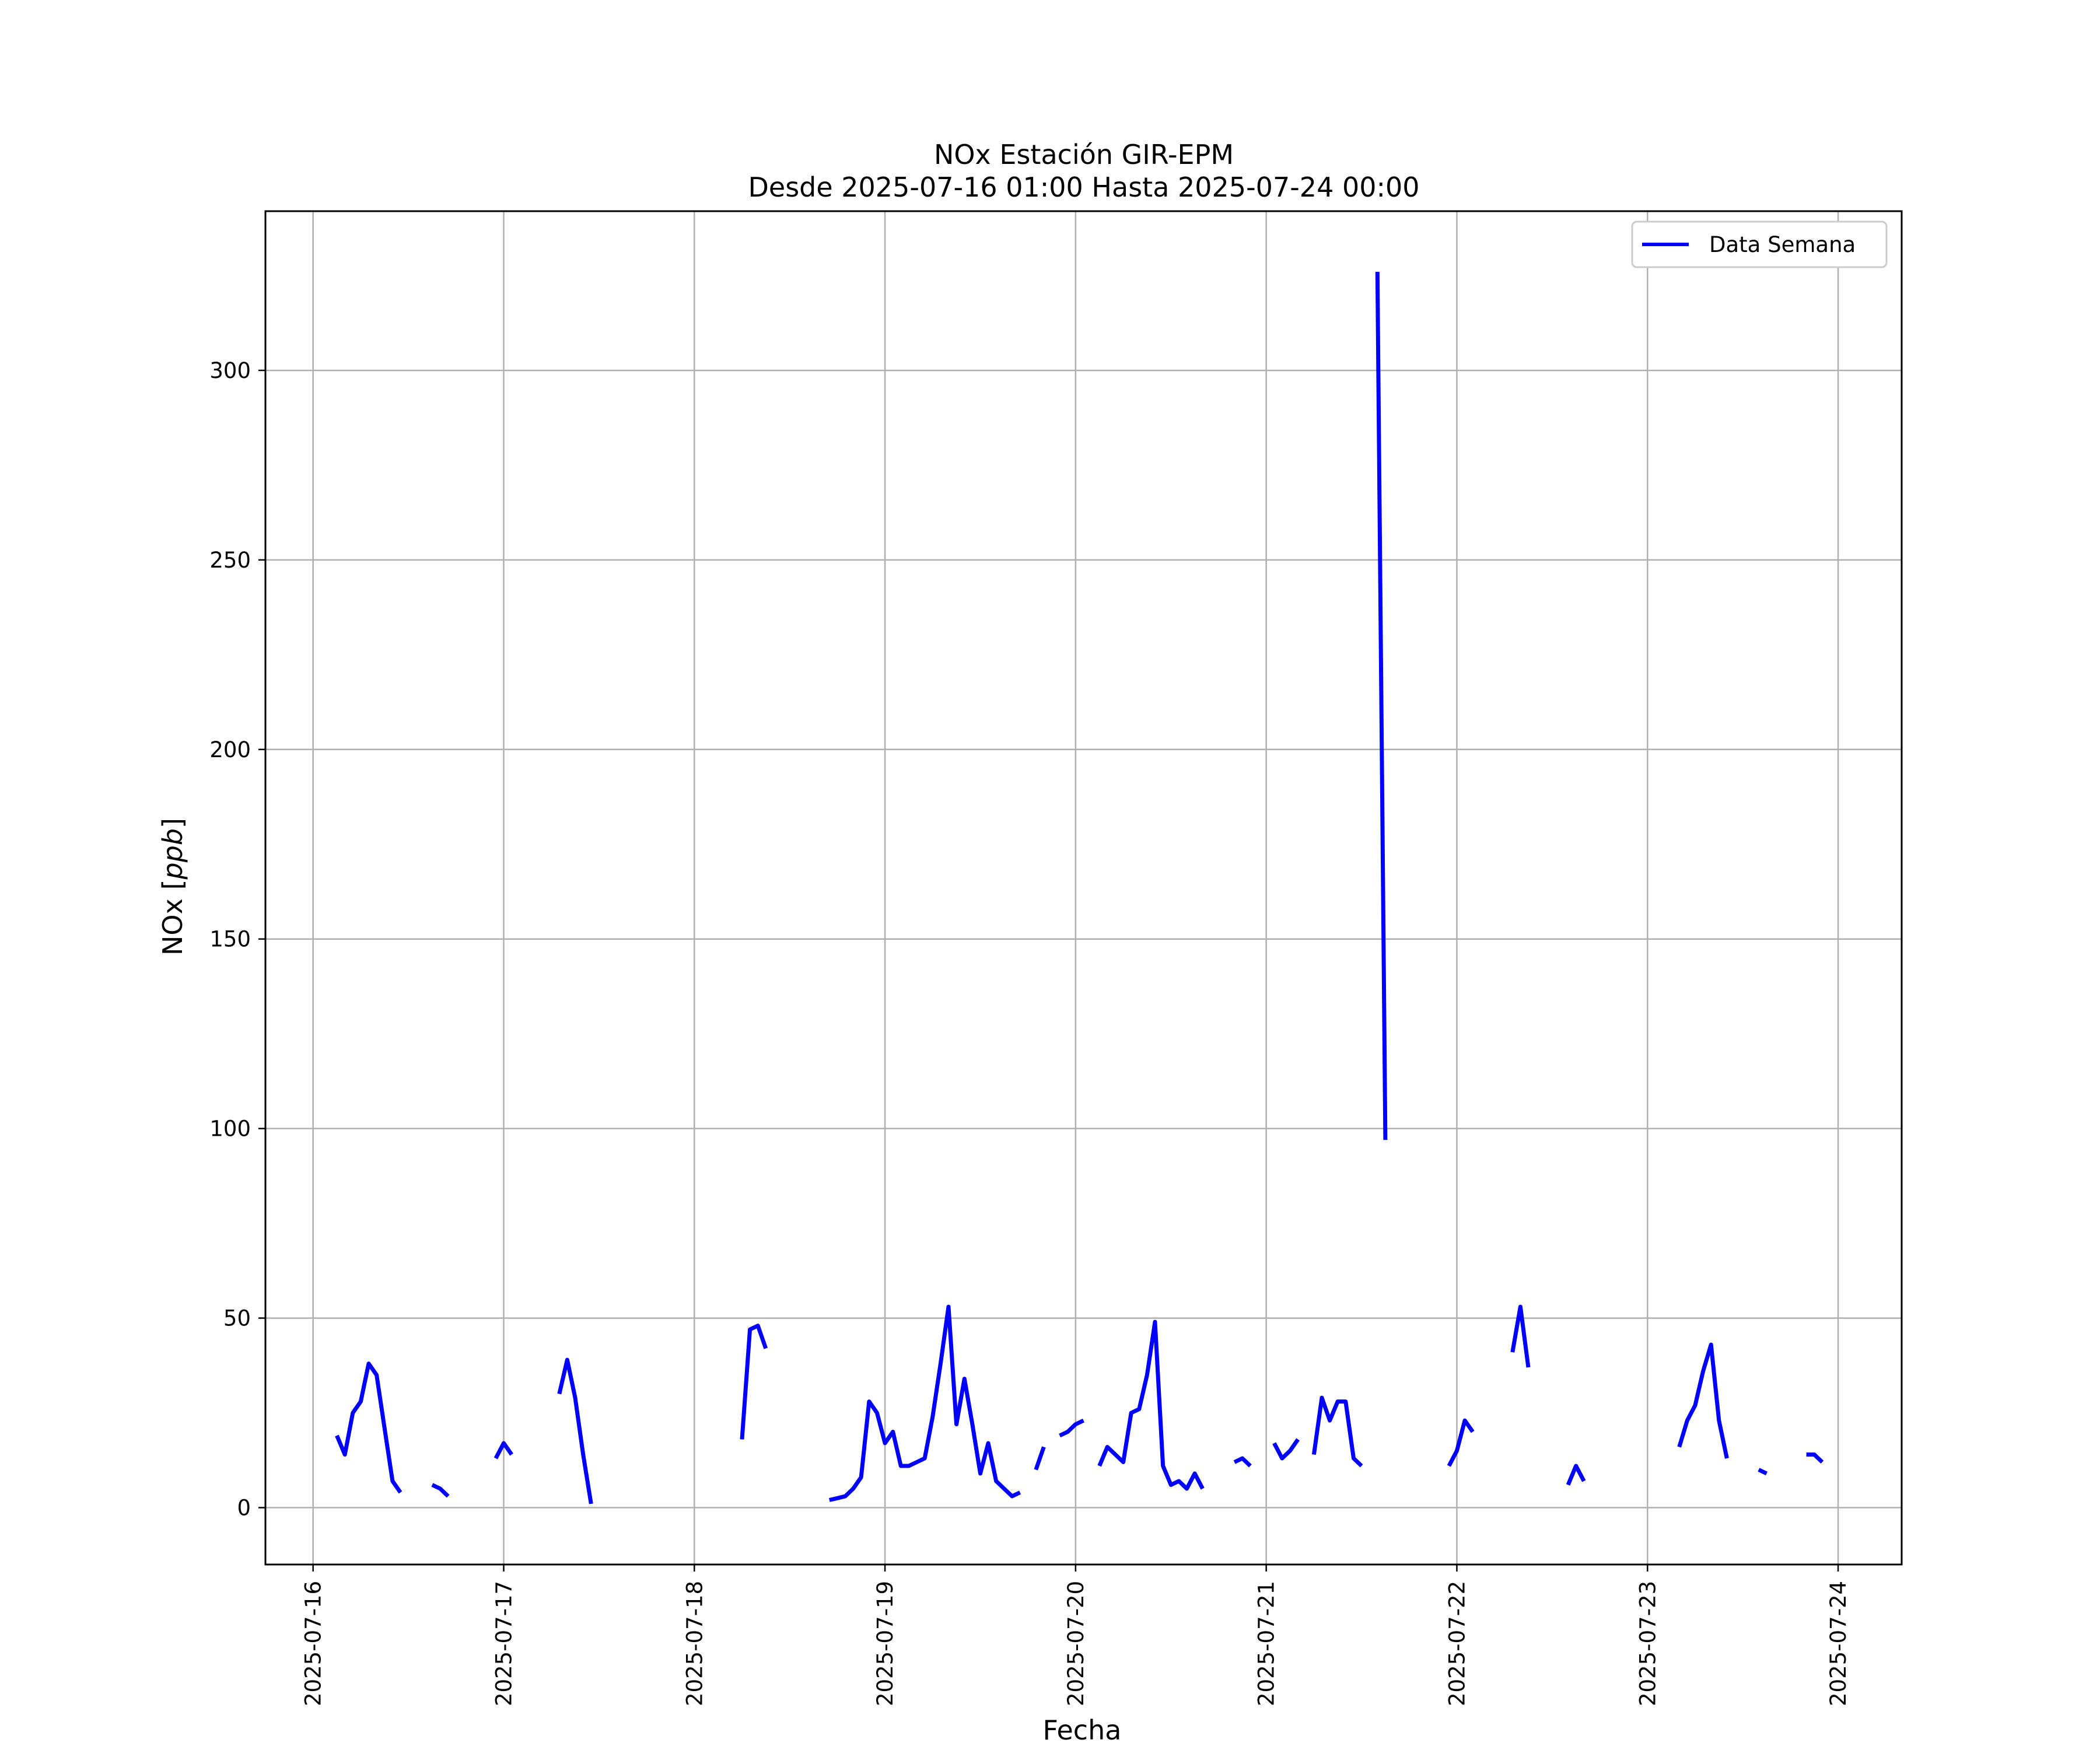 The height and width of the screenshot is (1750, 2100). I want to click on y-tick-label: 100, so click(230, 1129).